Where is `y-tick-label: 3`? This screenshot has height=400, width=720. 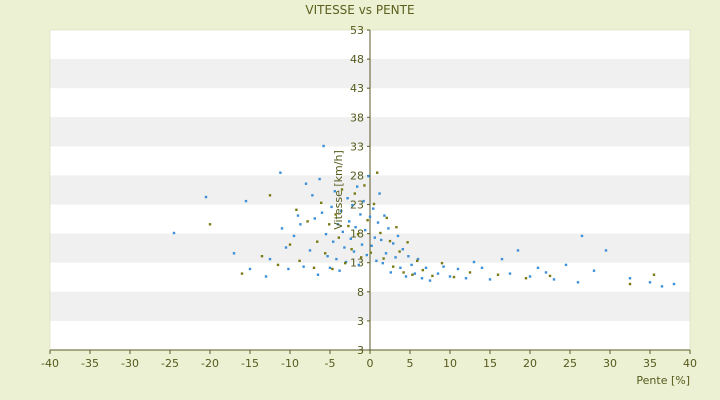 y-tick-label: 3 is located at coordinates (360, 321).